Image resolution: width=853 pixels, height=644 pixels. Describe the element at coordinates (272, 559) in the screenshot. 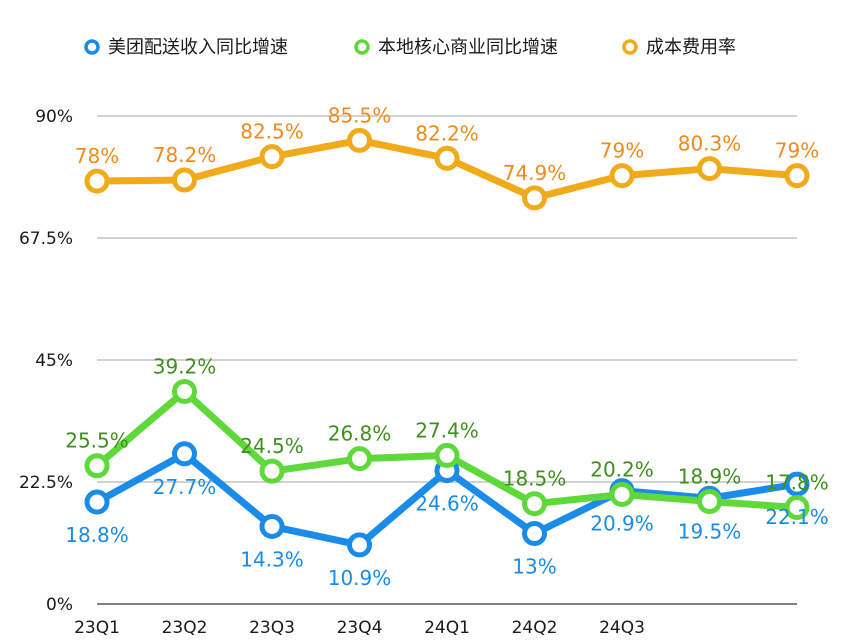

I see `data-label-0-2: 14.3%` at that location.